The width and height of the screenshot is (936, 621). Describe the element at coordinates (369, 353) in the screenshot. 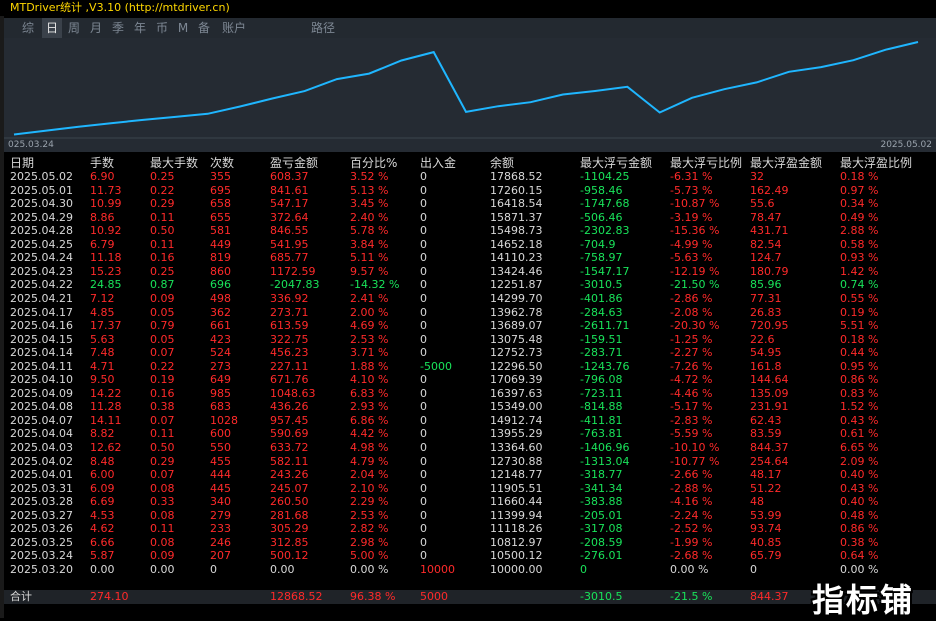

I see `table-cell-5: 3.71 %` at that location.